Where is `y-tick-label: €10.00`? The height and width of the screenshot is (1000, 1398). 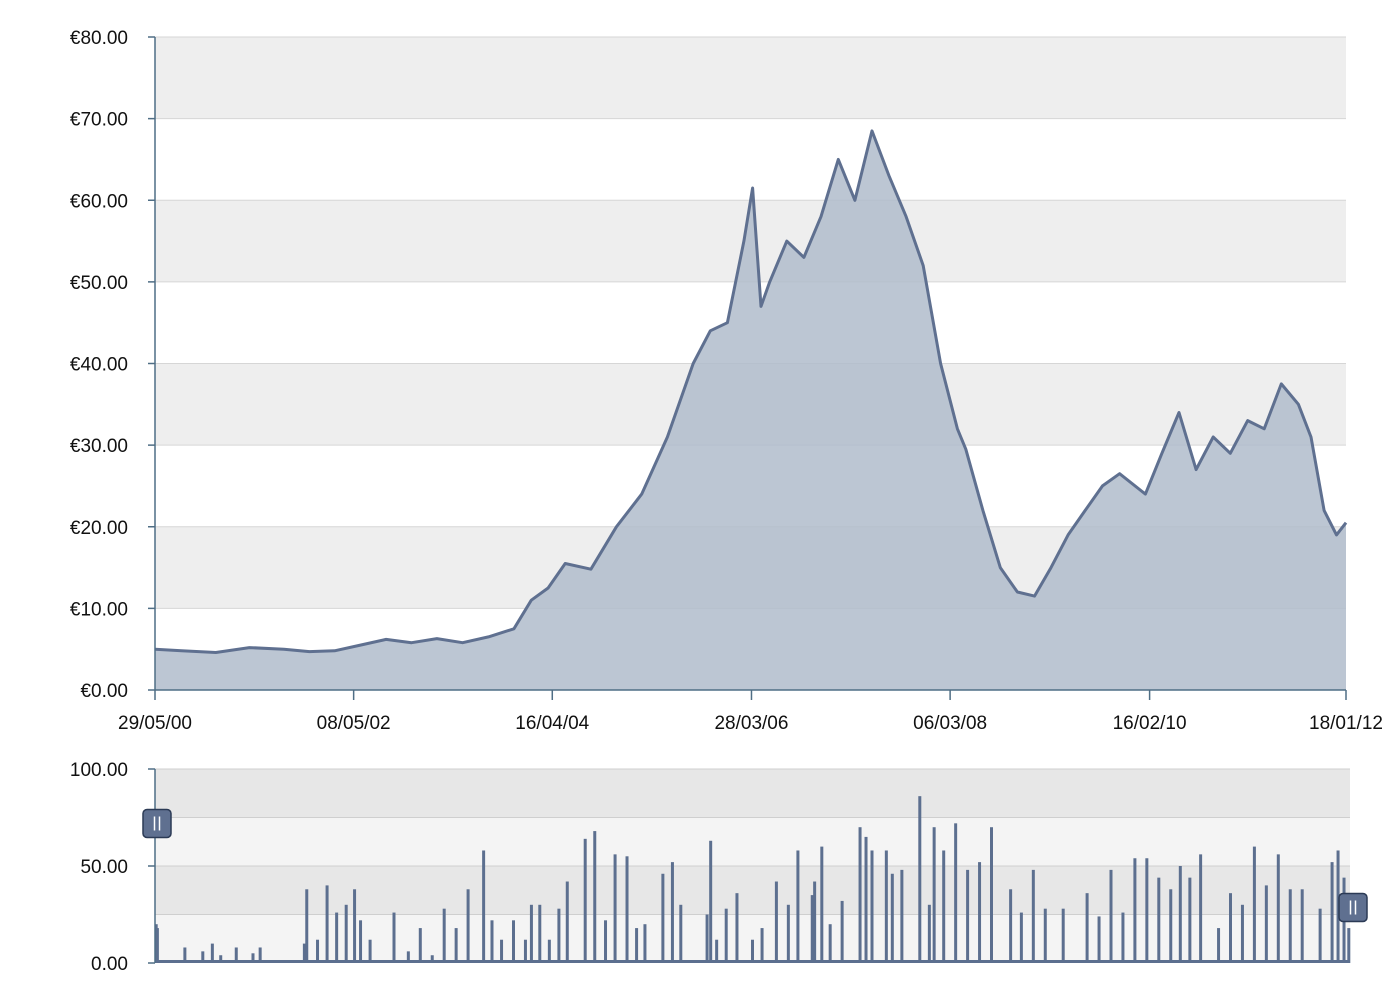
y-tick-label: €10.00 is located at coordinates (99, 609).